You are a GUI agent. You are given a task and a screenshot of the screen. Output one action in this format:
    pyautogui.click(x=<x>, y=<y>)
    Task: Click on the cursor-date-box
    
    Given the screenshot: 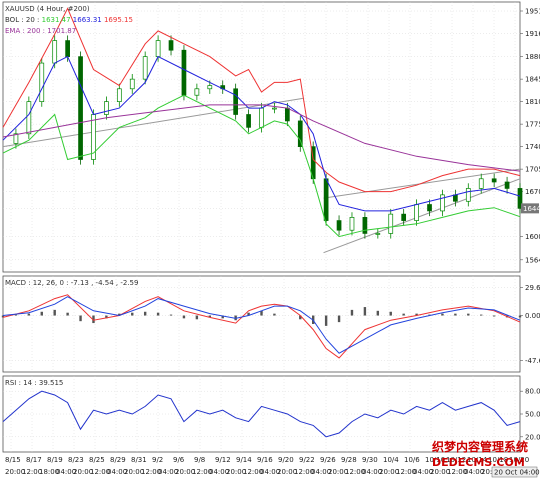 What is the action you would take?
    pyautogui.click(x=514, y=472)
    